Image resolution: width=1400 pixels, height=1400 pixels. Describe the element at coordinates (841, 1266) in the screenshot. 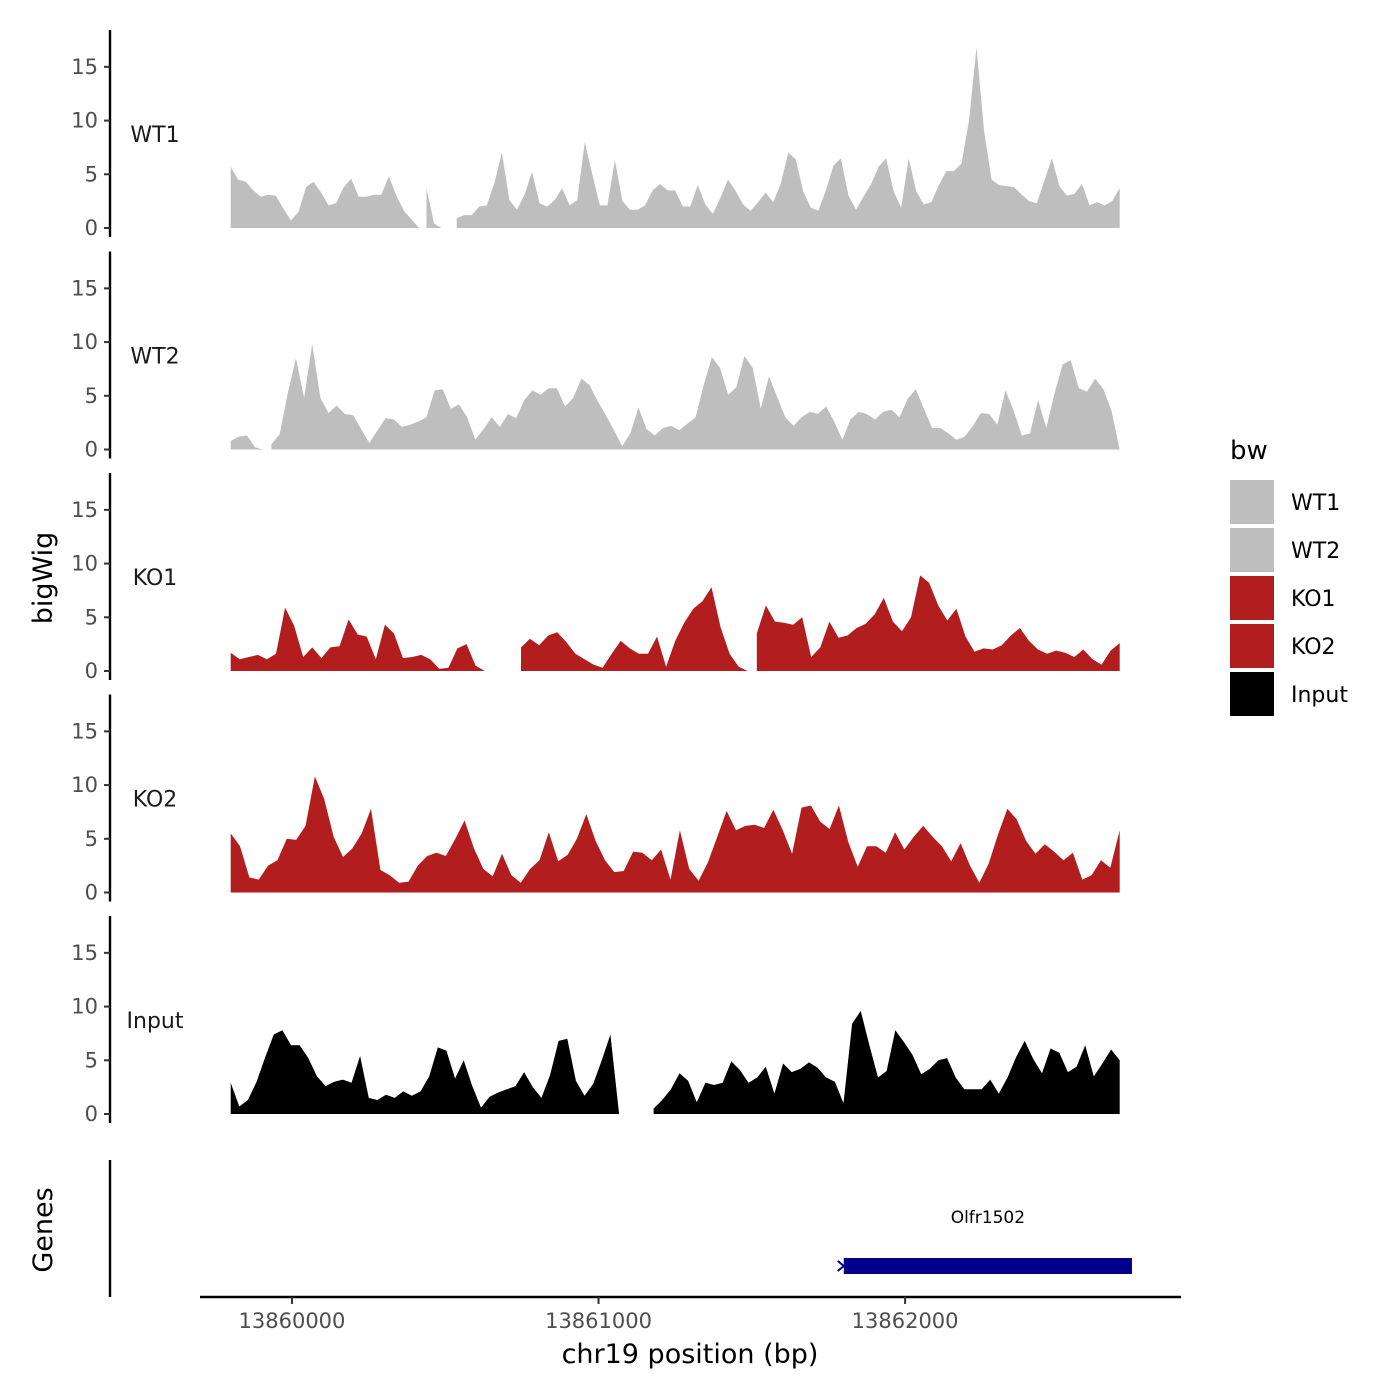

I see `gene-strand-marker` at that location.